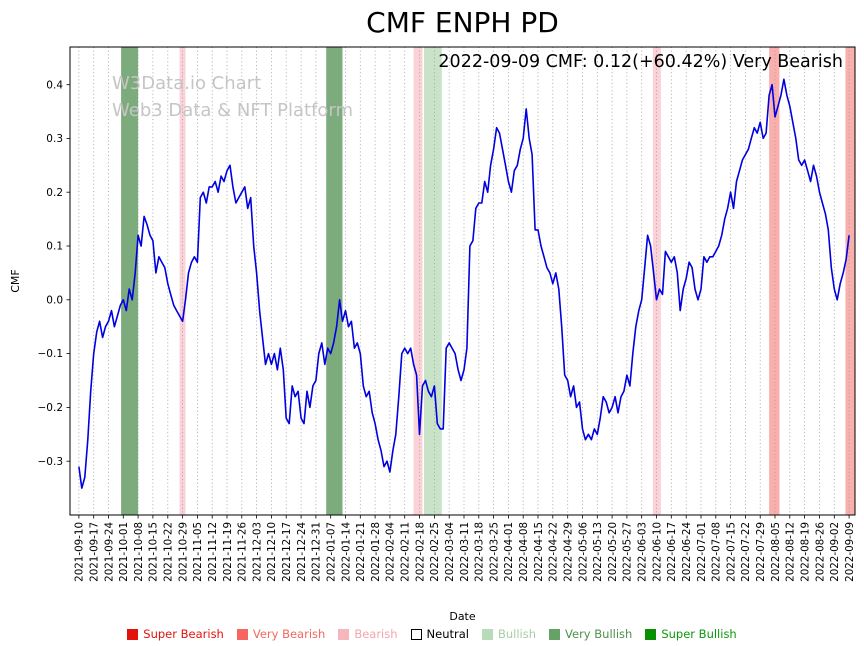 This screenshot has width=864, height=646. Describe the element at coordinates (628, 552) in the screenshot. I see `x-tick-label: 2022-05-27` at that location.